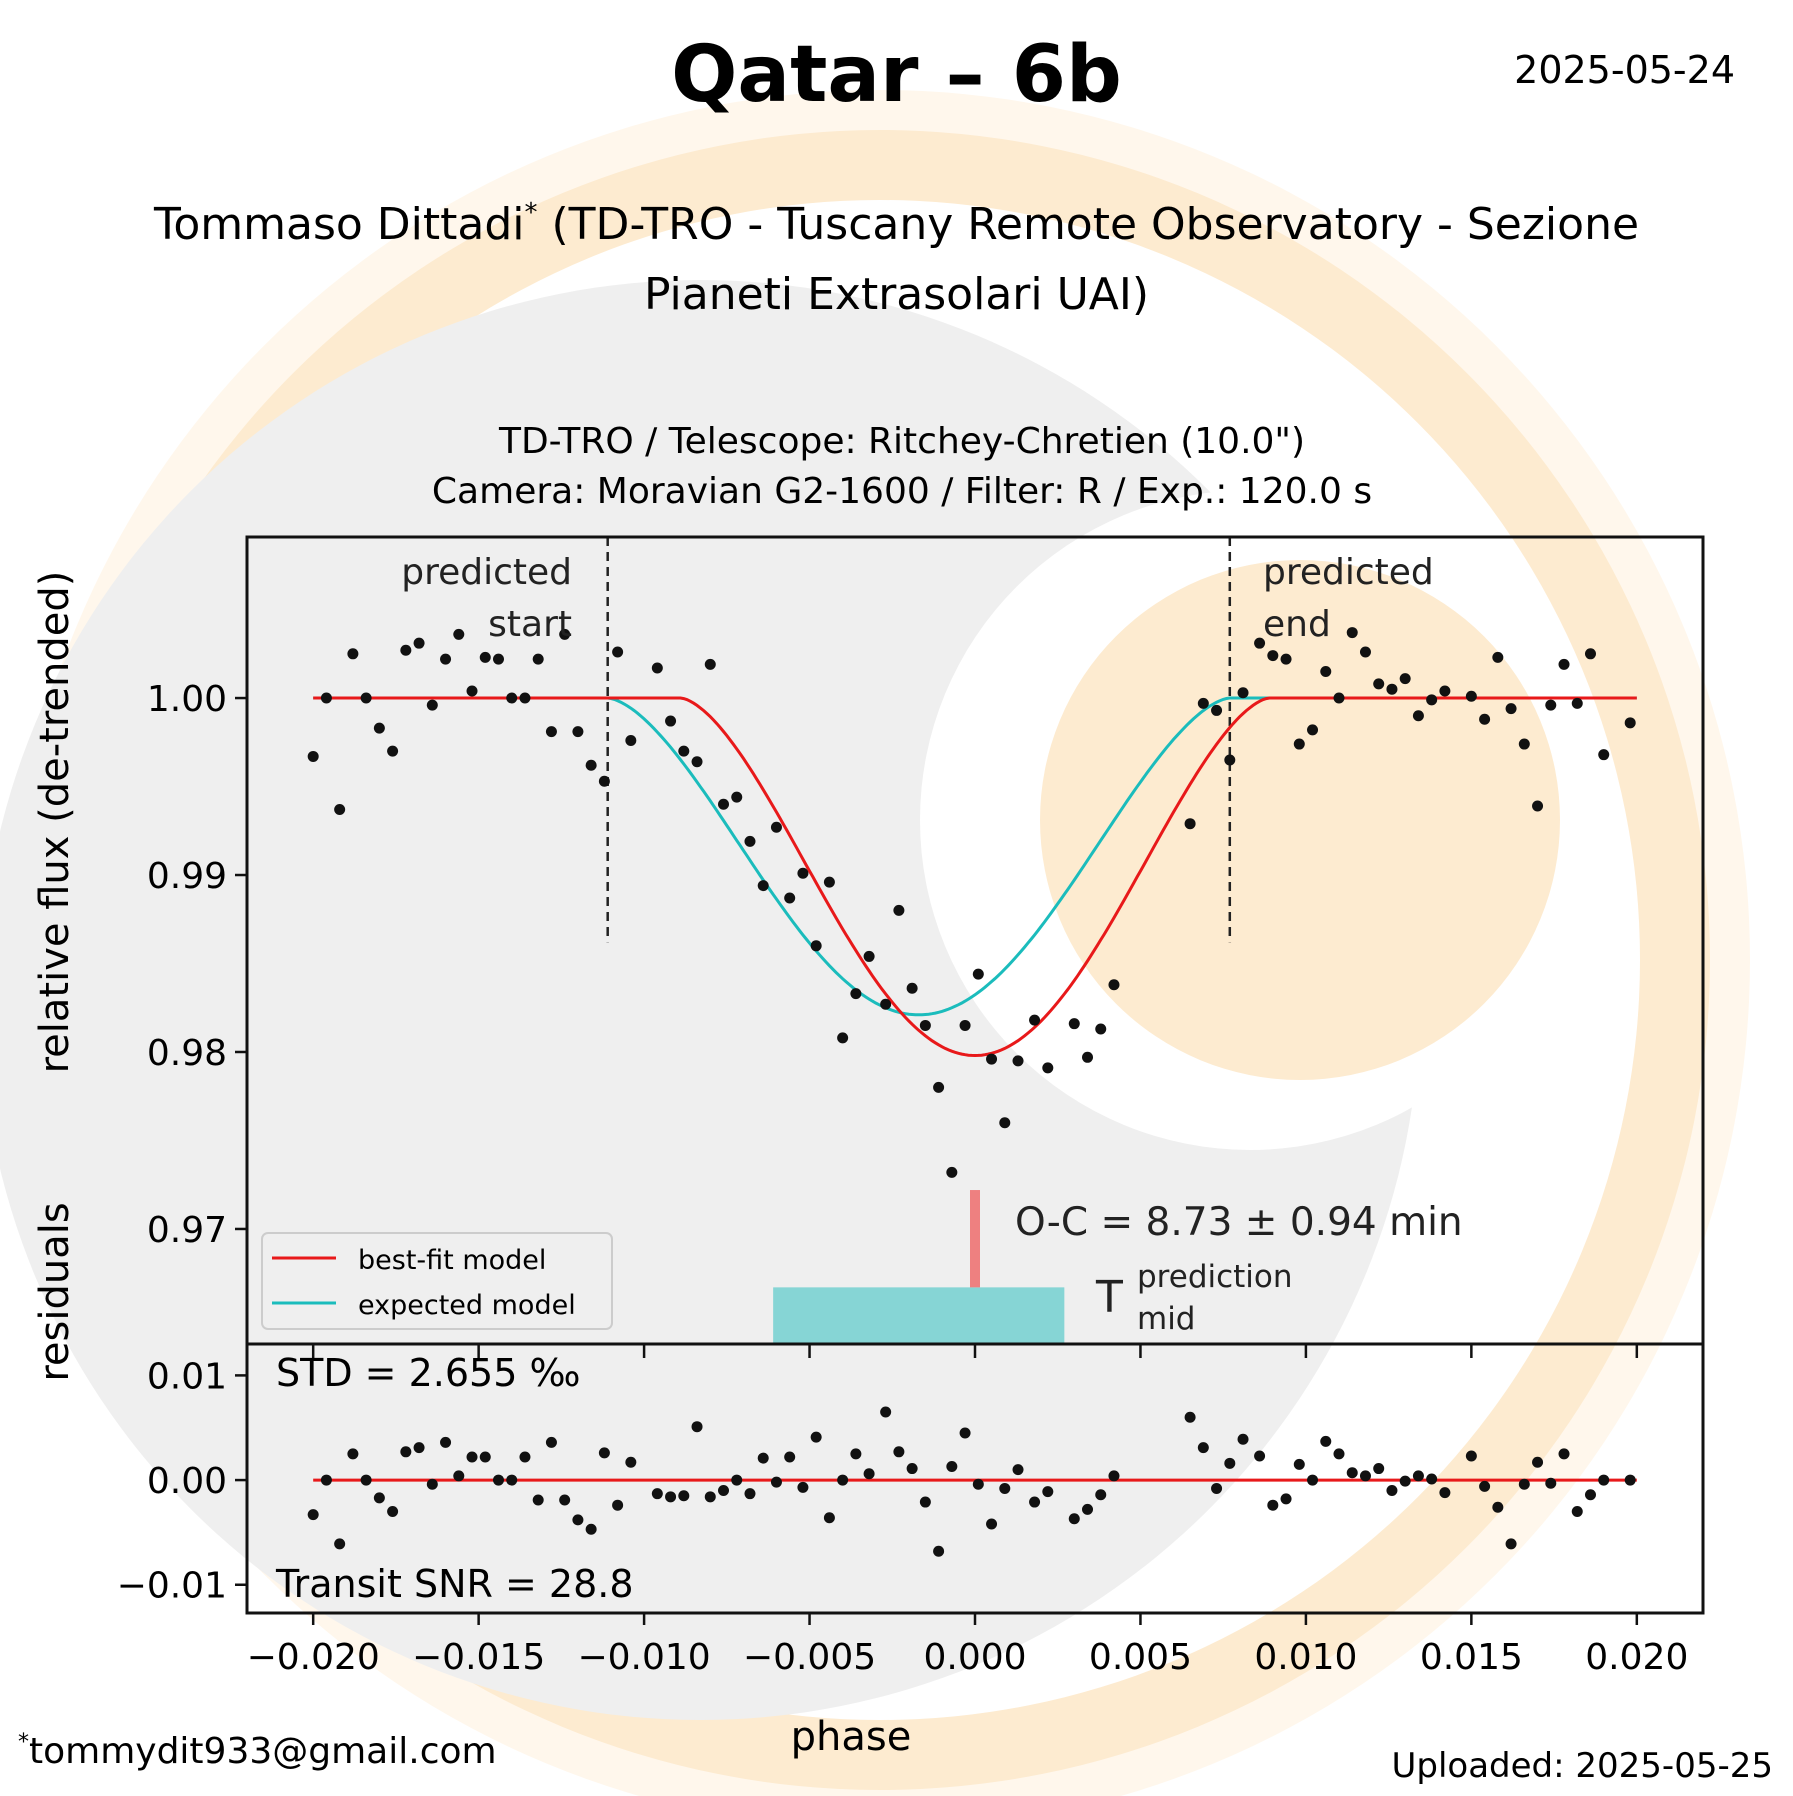  Describe the element at coordinates (187, 1376) in the screenshot. I see `y-tick-label-residual: 0.01` at that location.